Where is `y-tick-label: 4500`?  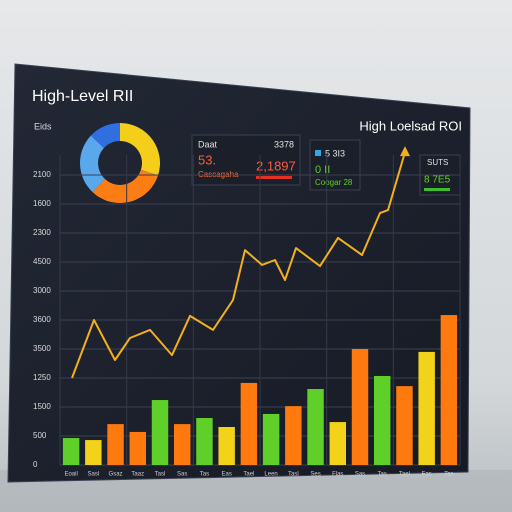 y-tick-label: 4500 is located at coordinates (42, 261).